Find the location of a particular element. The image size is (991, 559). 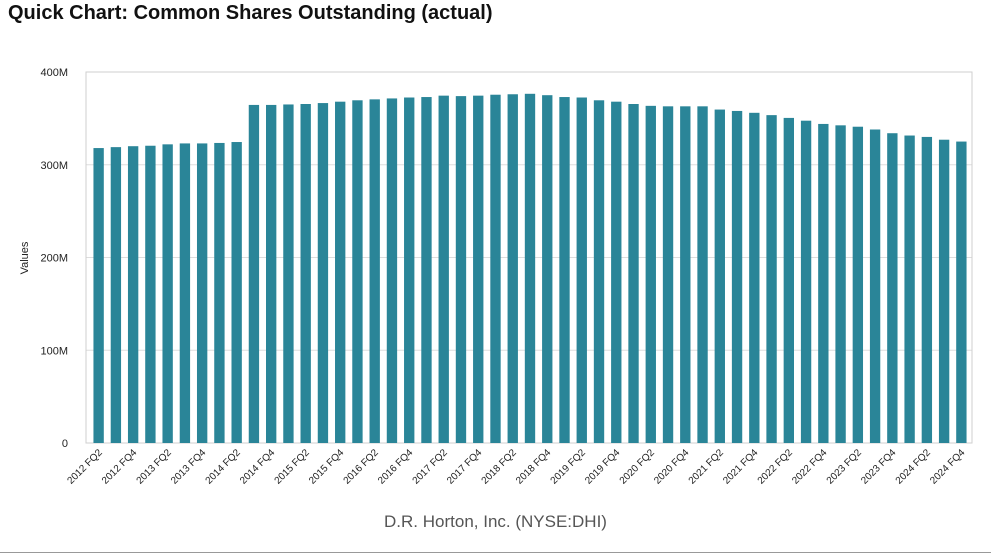

x-tick-label: 2024 FQ2 is located at coordinates (914, 467).